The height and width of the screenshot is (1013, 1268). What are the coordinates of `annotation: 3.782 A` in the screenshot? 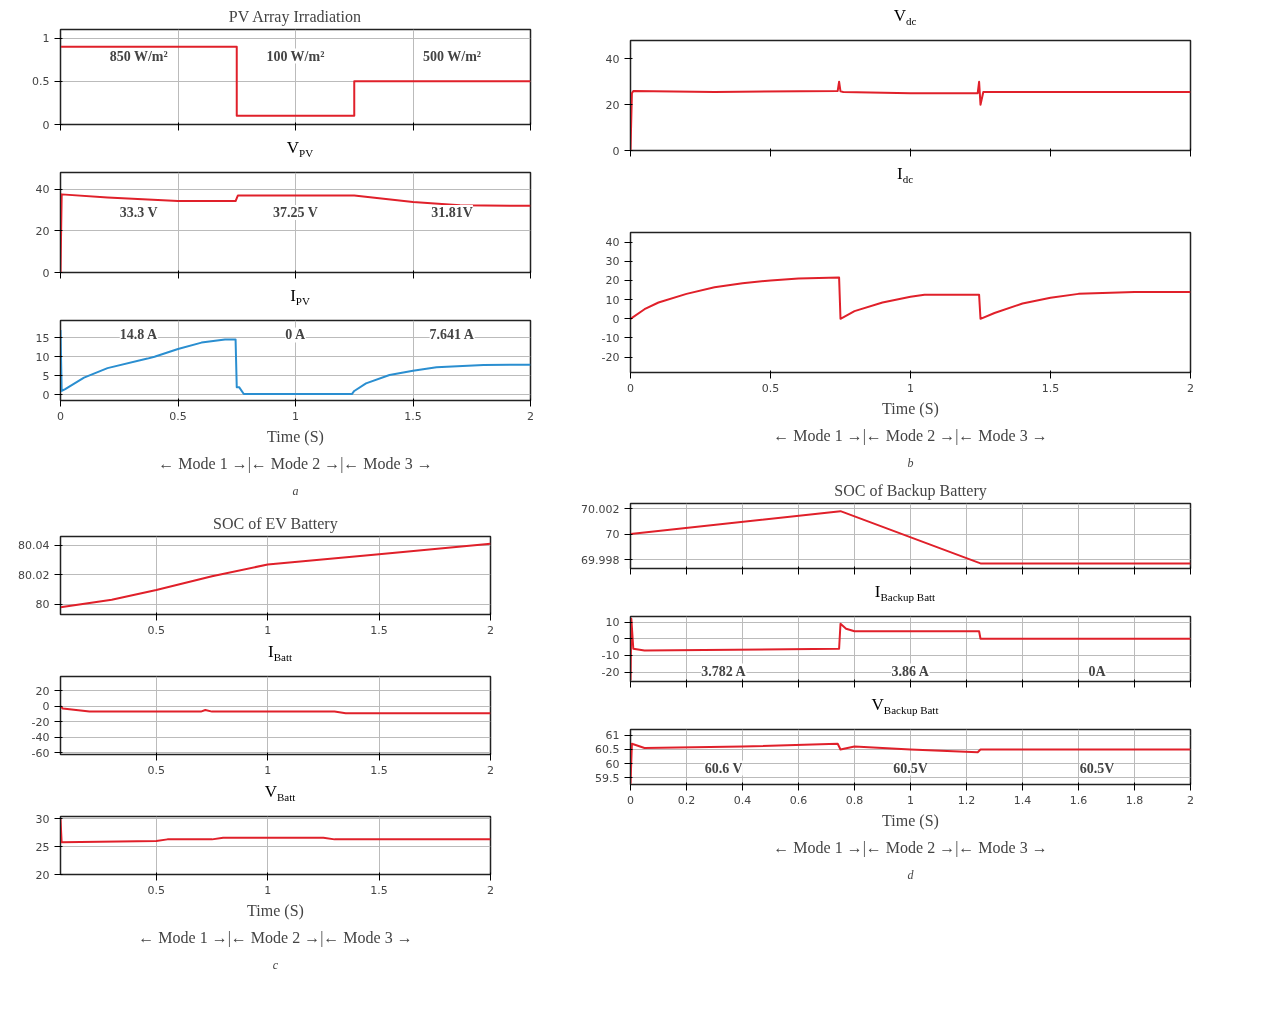 It's located at (724, 671).